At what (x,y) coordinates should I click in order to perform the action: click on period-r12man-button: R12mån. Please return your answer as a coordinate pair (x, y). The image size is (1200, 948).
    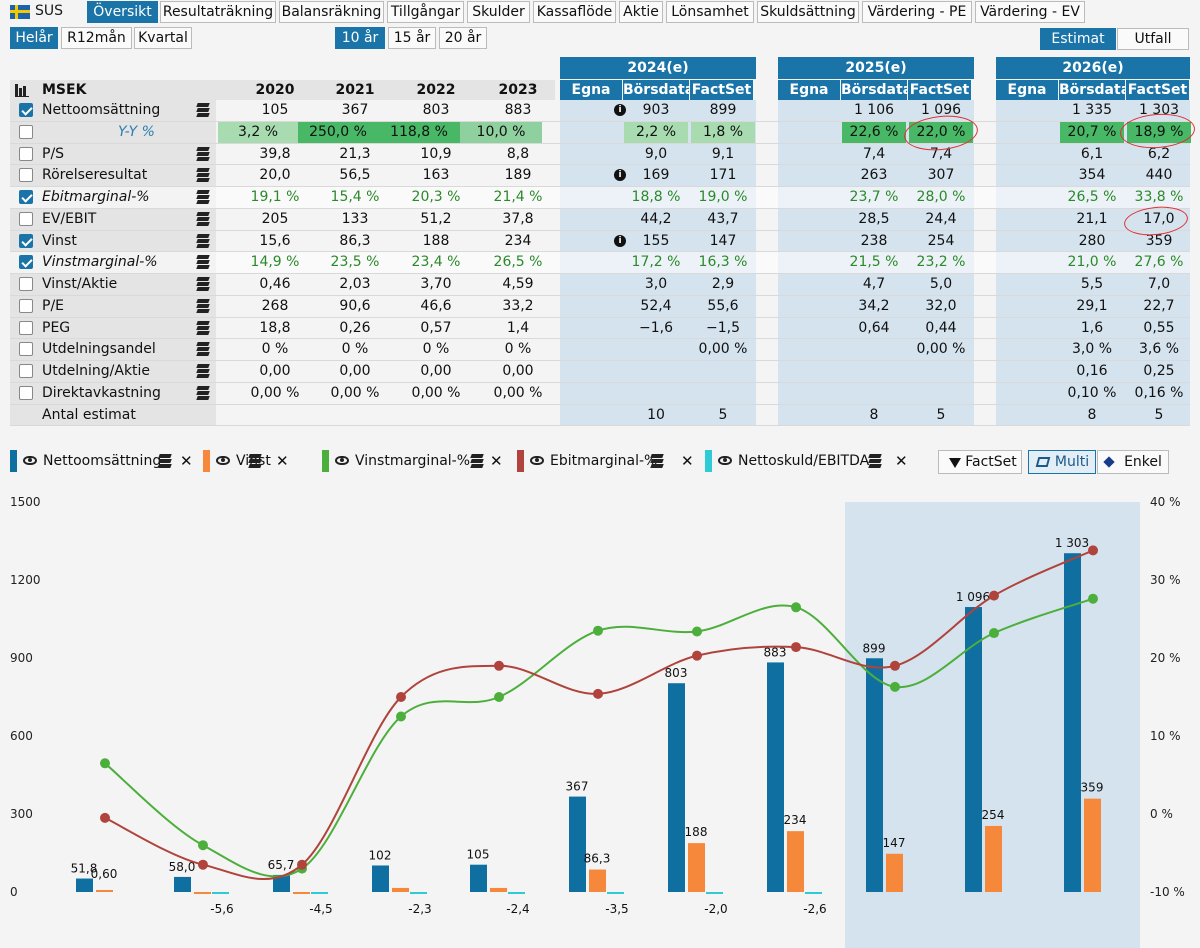
    Looking at the image, I should click on (96, 38).